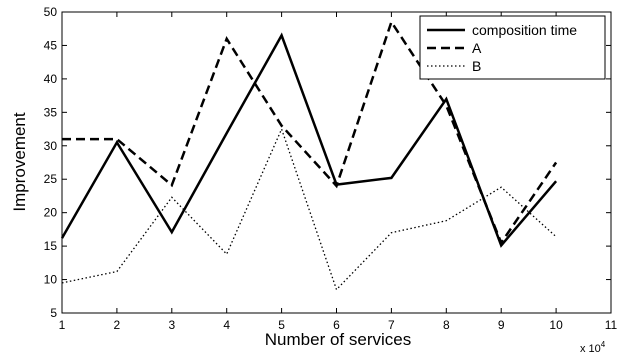 This screenshot has width=629, height=356. What do you see at coordinates (19, 161) in the screenshot?
I see `y-axis-title: Improvement` at bounding box center [19, 161].